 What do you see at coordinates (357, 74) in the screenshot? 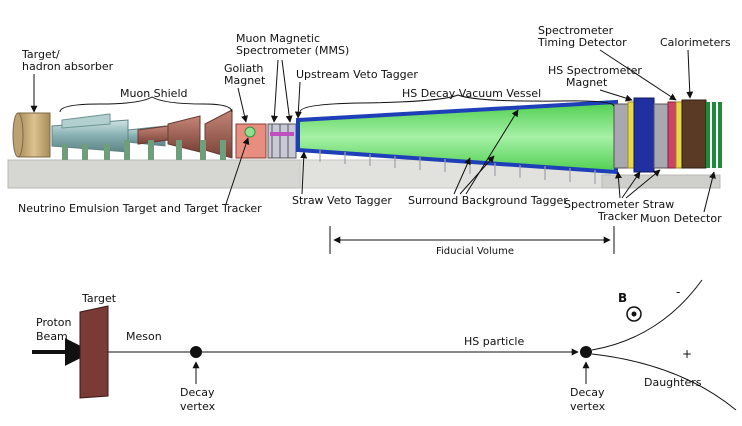
I see `label-upstream-veto: Upstream Veto Tagger` at bounding box center [357, 74].